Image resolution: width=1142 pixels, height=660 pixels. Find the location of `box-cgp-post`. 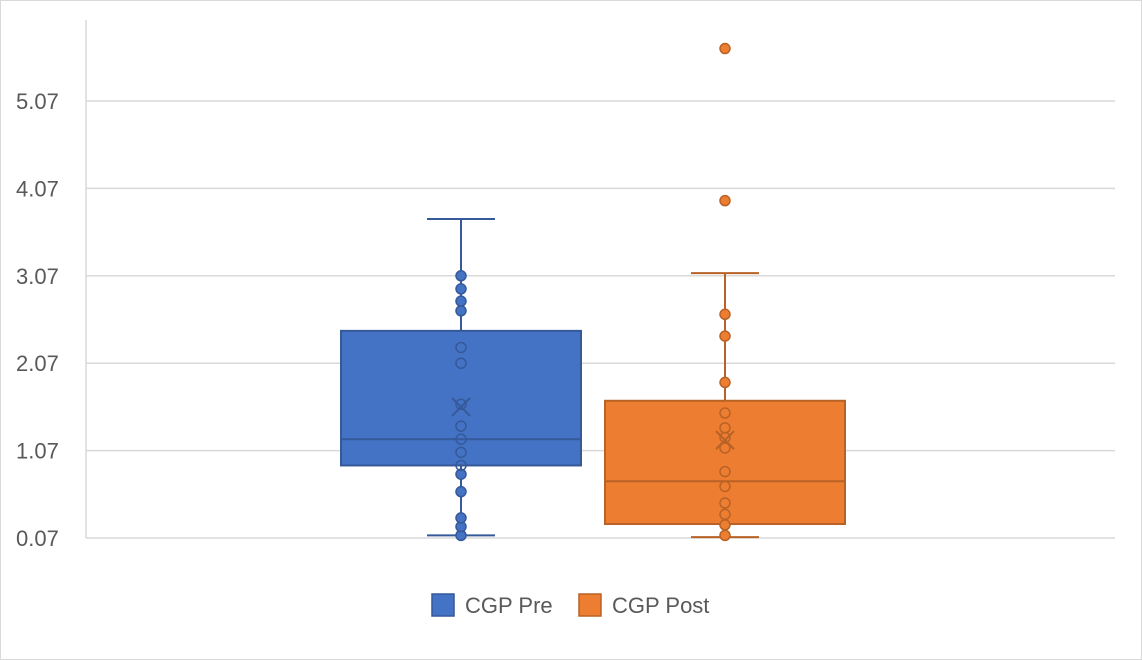

box-cgp-post is located at coordinates (725, 462).